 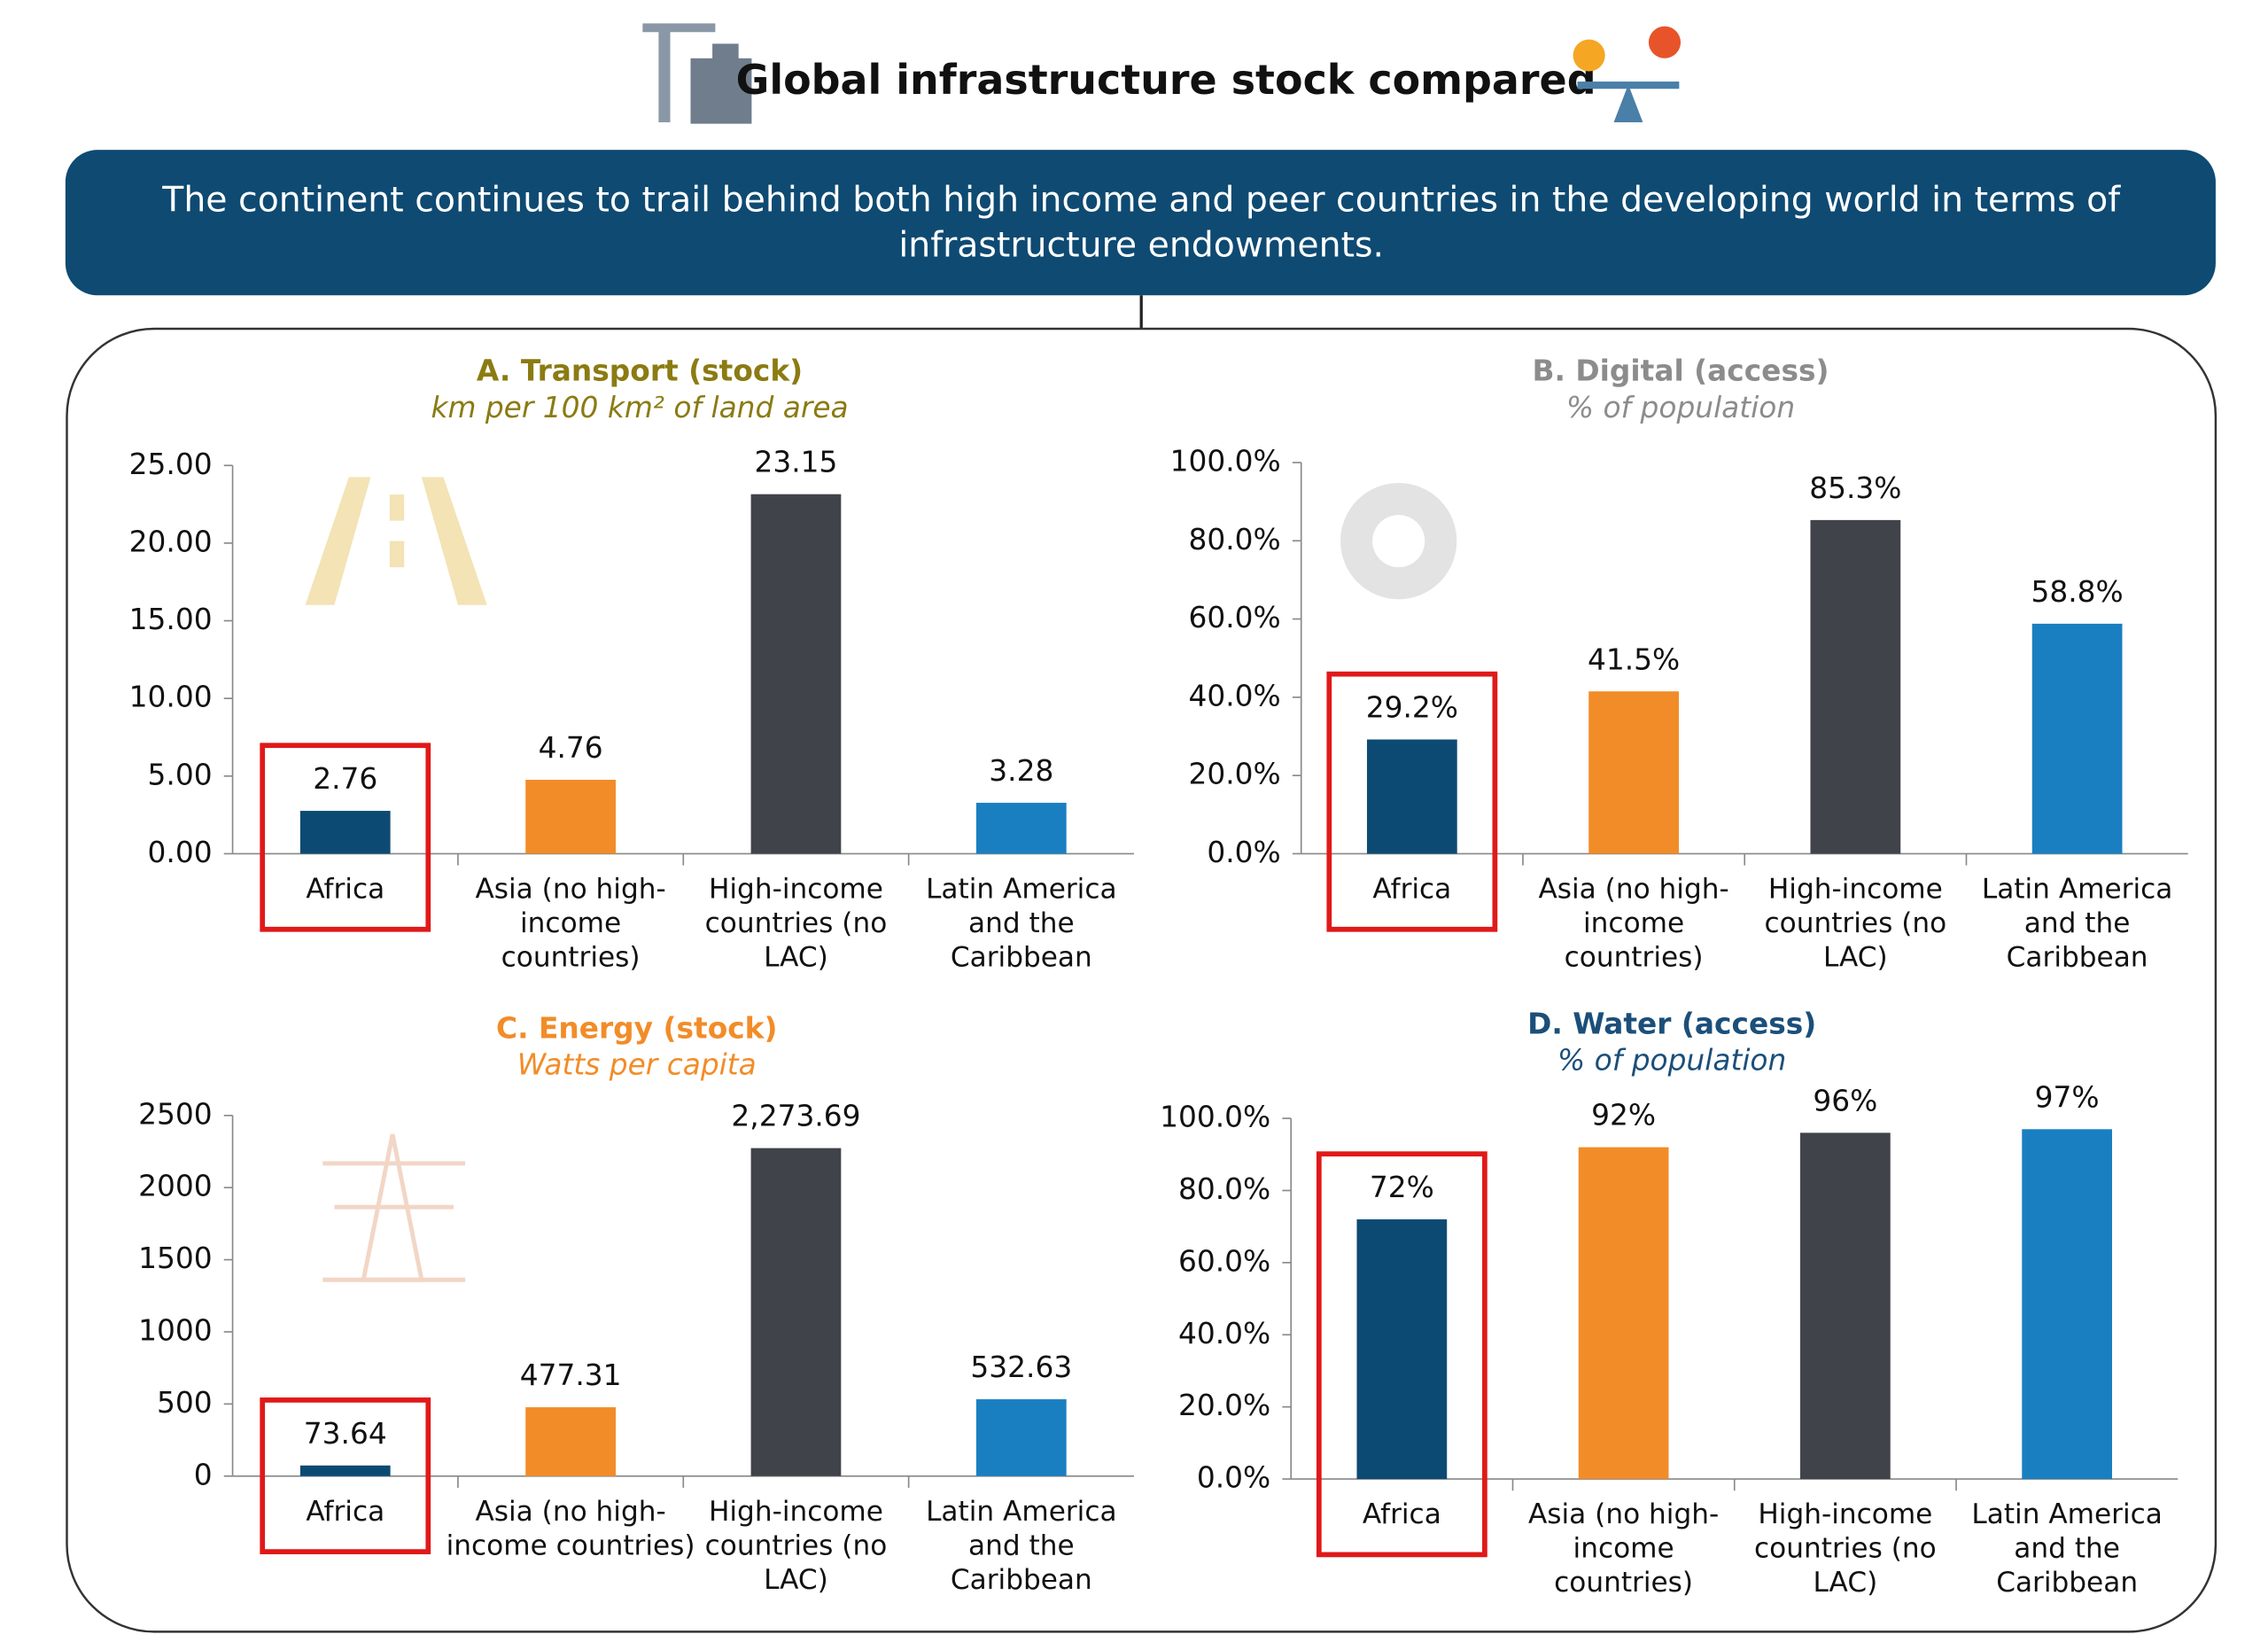 I want to click on y-tick-label: 5.00, so click(x=180, y=774).